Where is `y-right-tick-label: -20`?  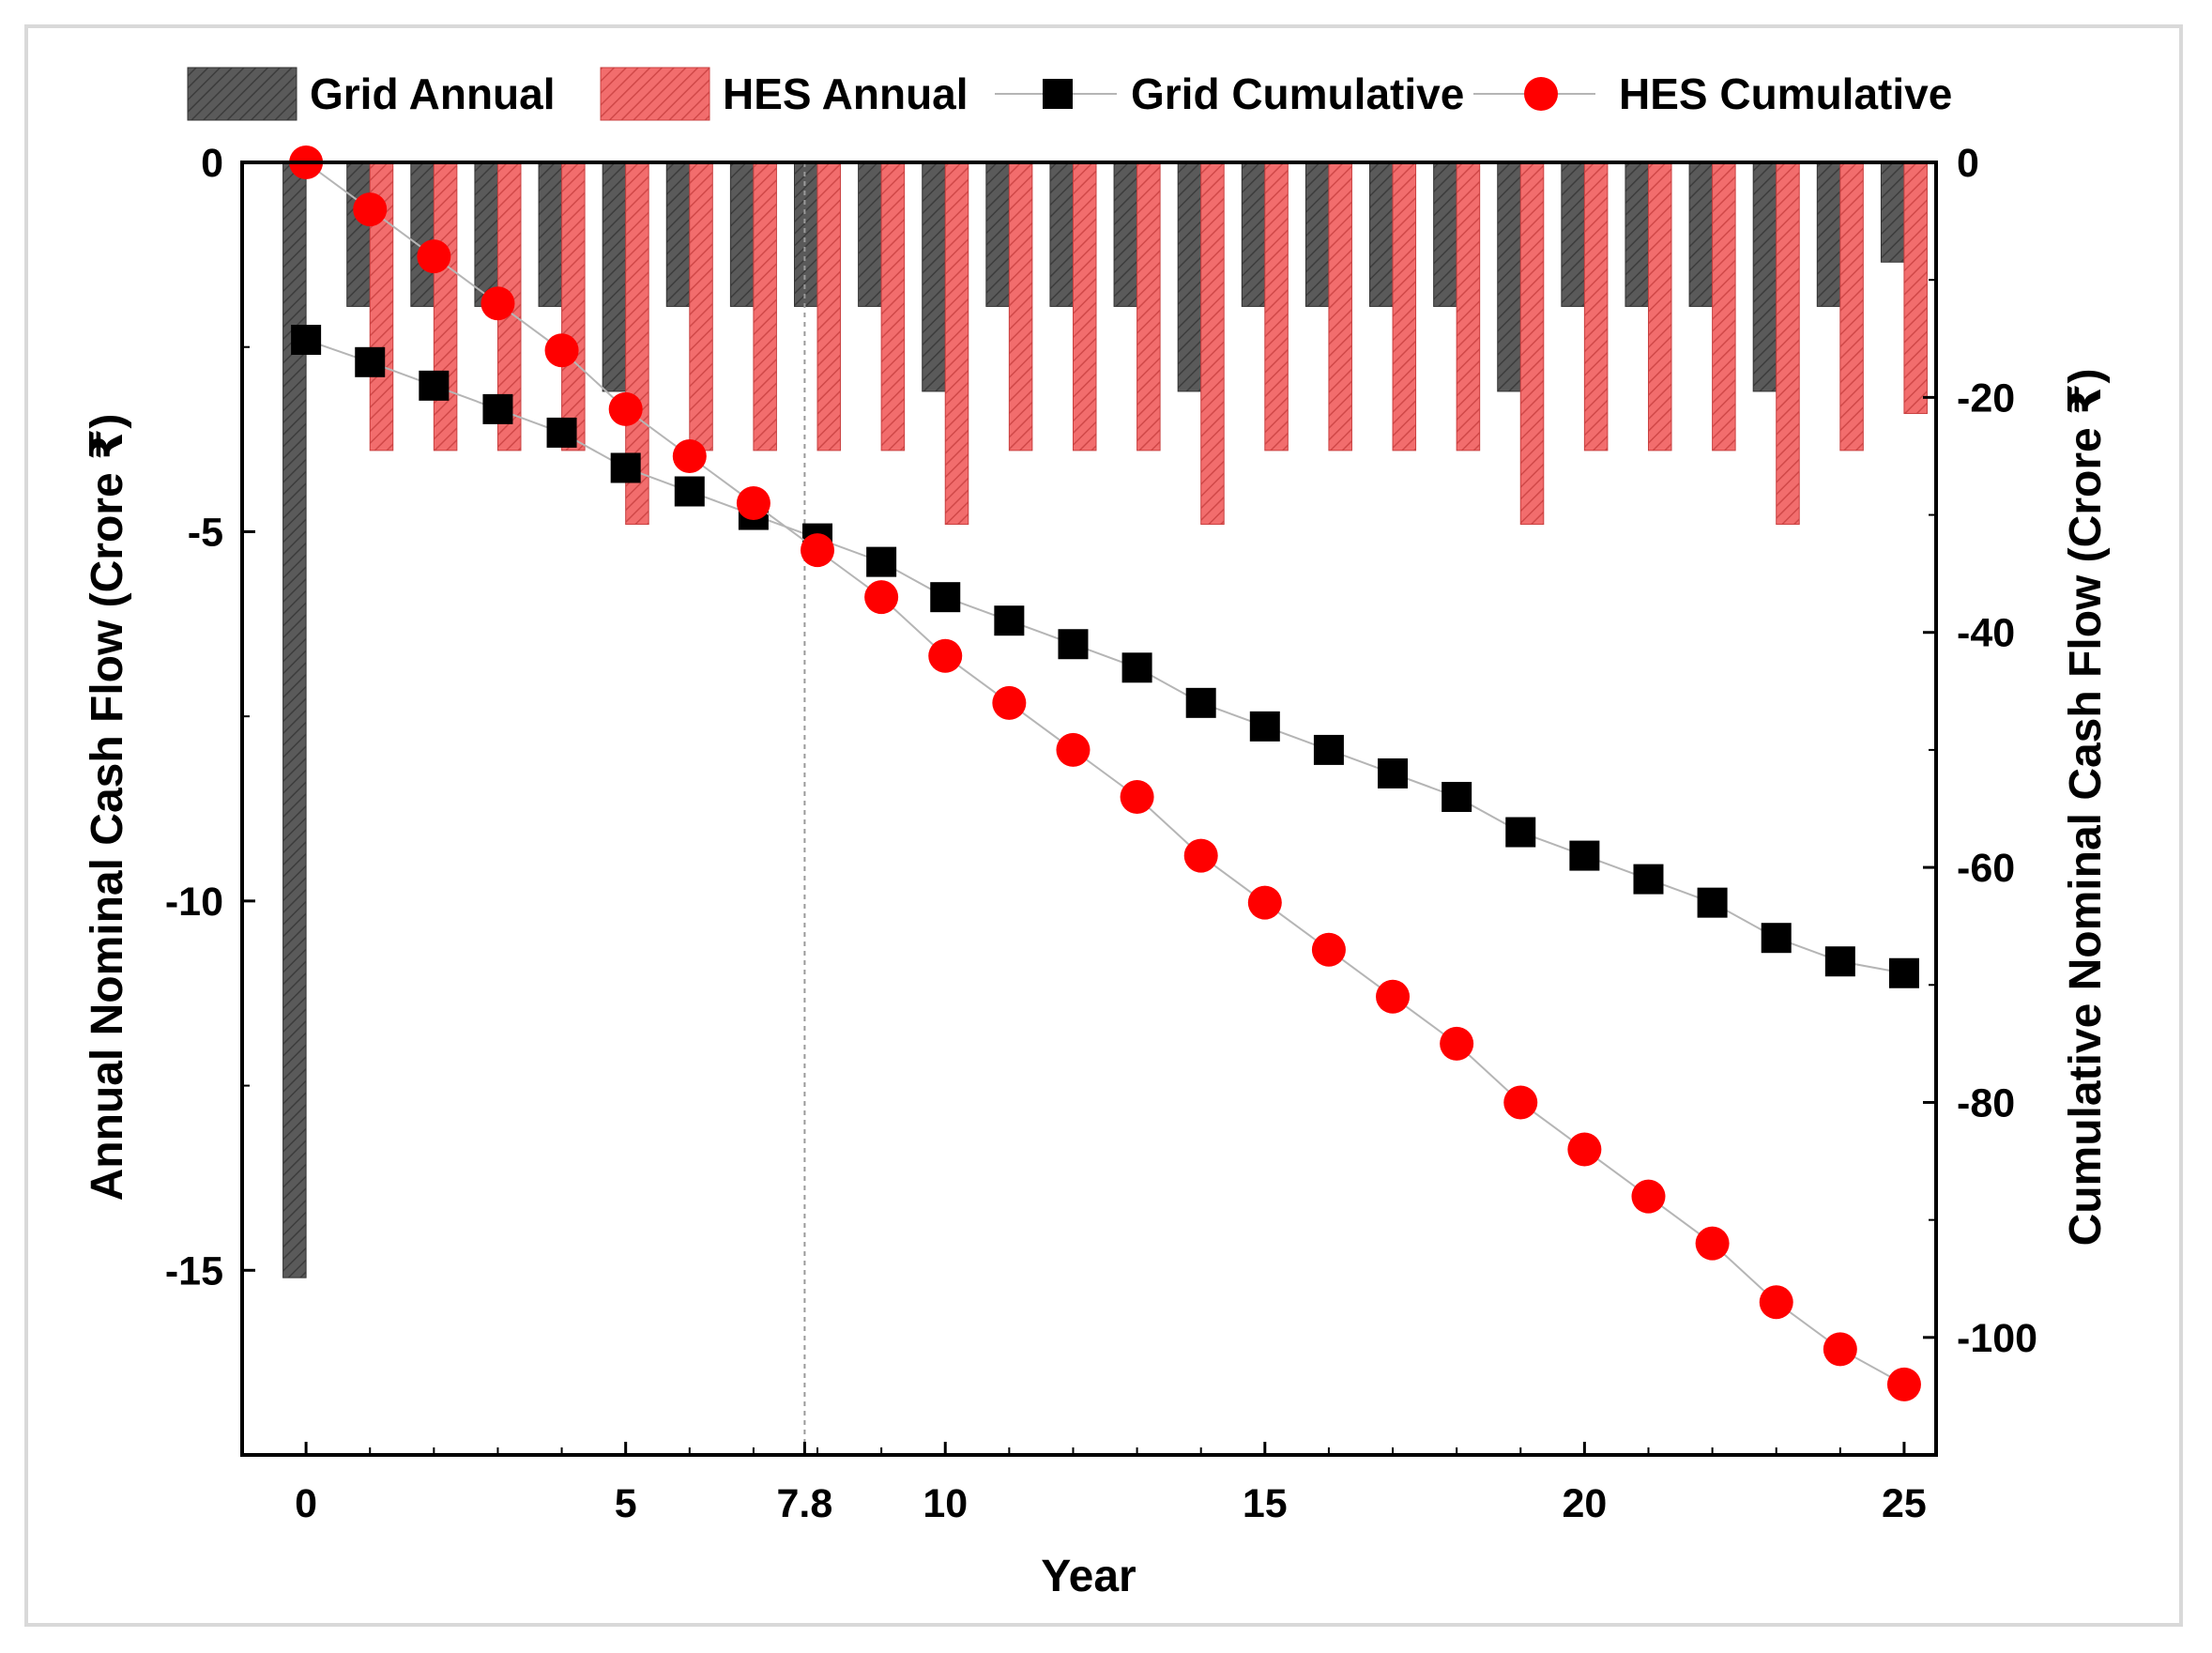 y-right-tick-label: -20 is located at coordinates (1986, 398).